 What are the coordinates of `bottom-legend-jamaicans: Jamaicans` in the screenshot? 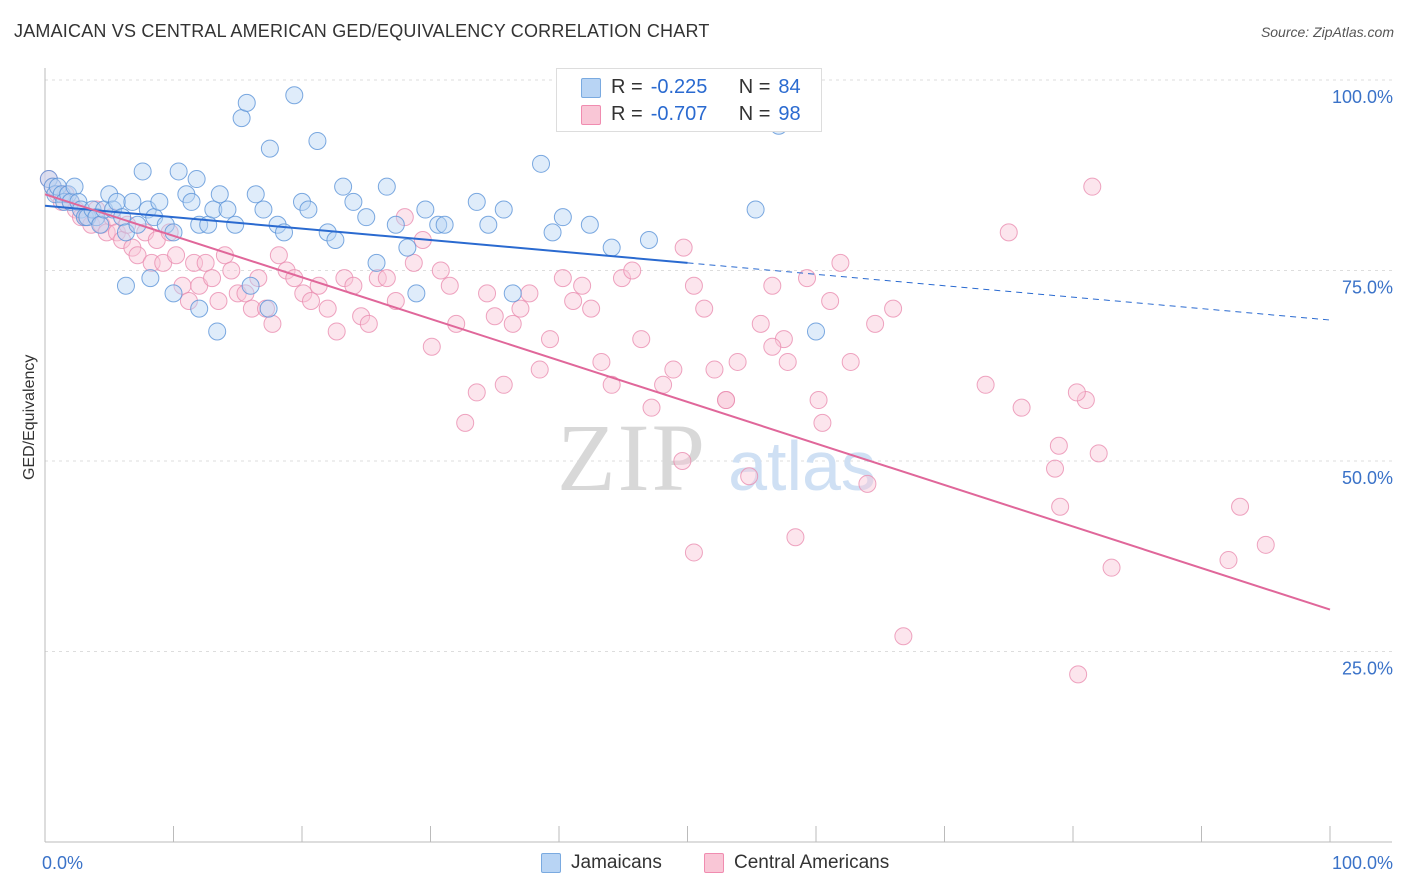 It's located at (601, 863).